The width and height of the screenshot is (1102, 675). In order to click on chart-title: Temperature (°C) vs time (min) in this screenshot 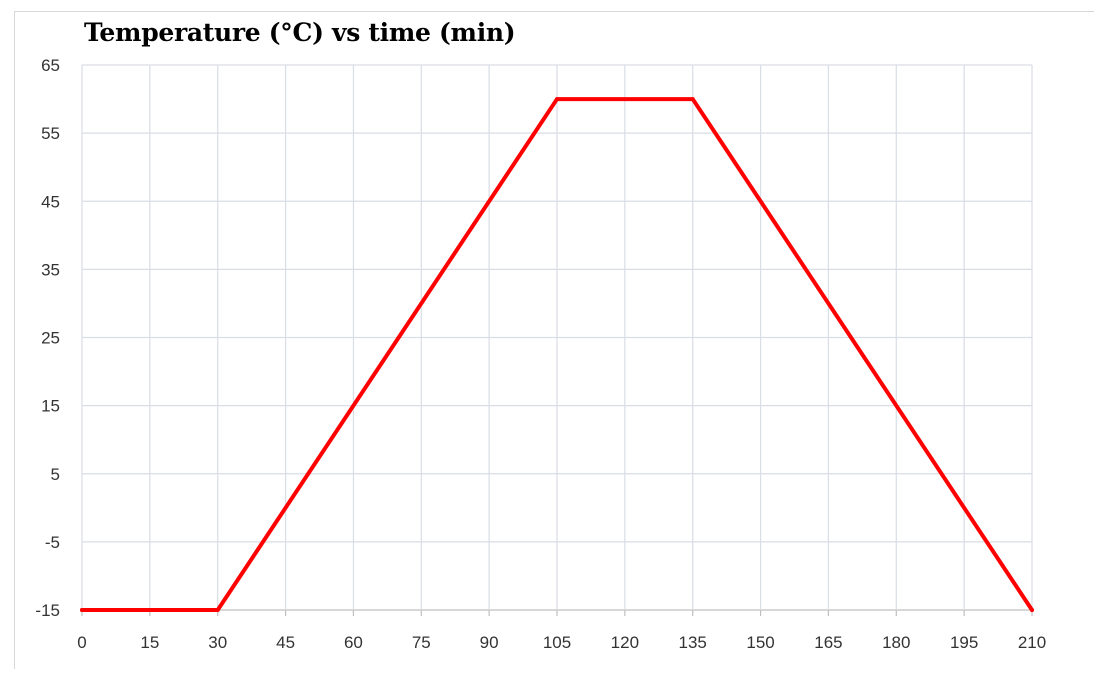, I will do `click(300, 32)`.